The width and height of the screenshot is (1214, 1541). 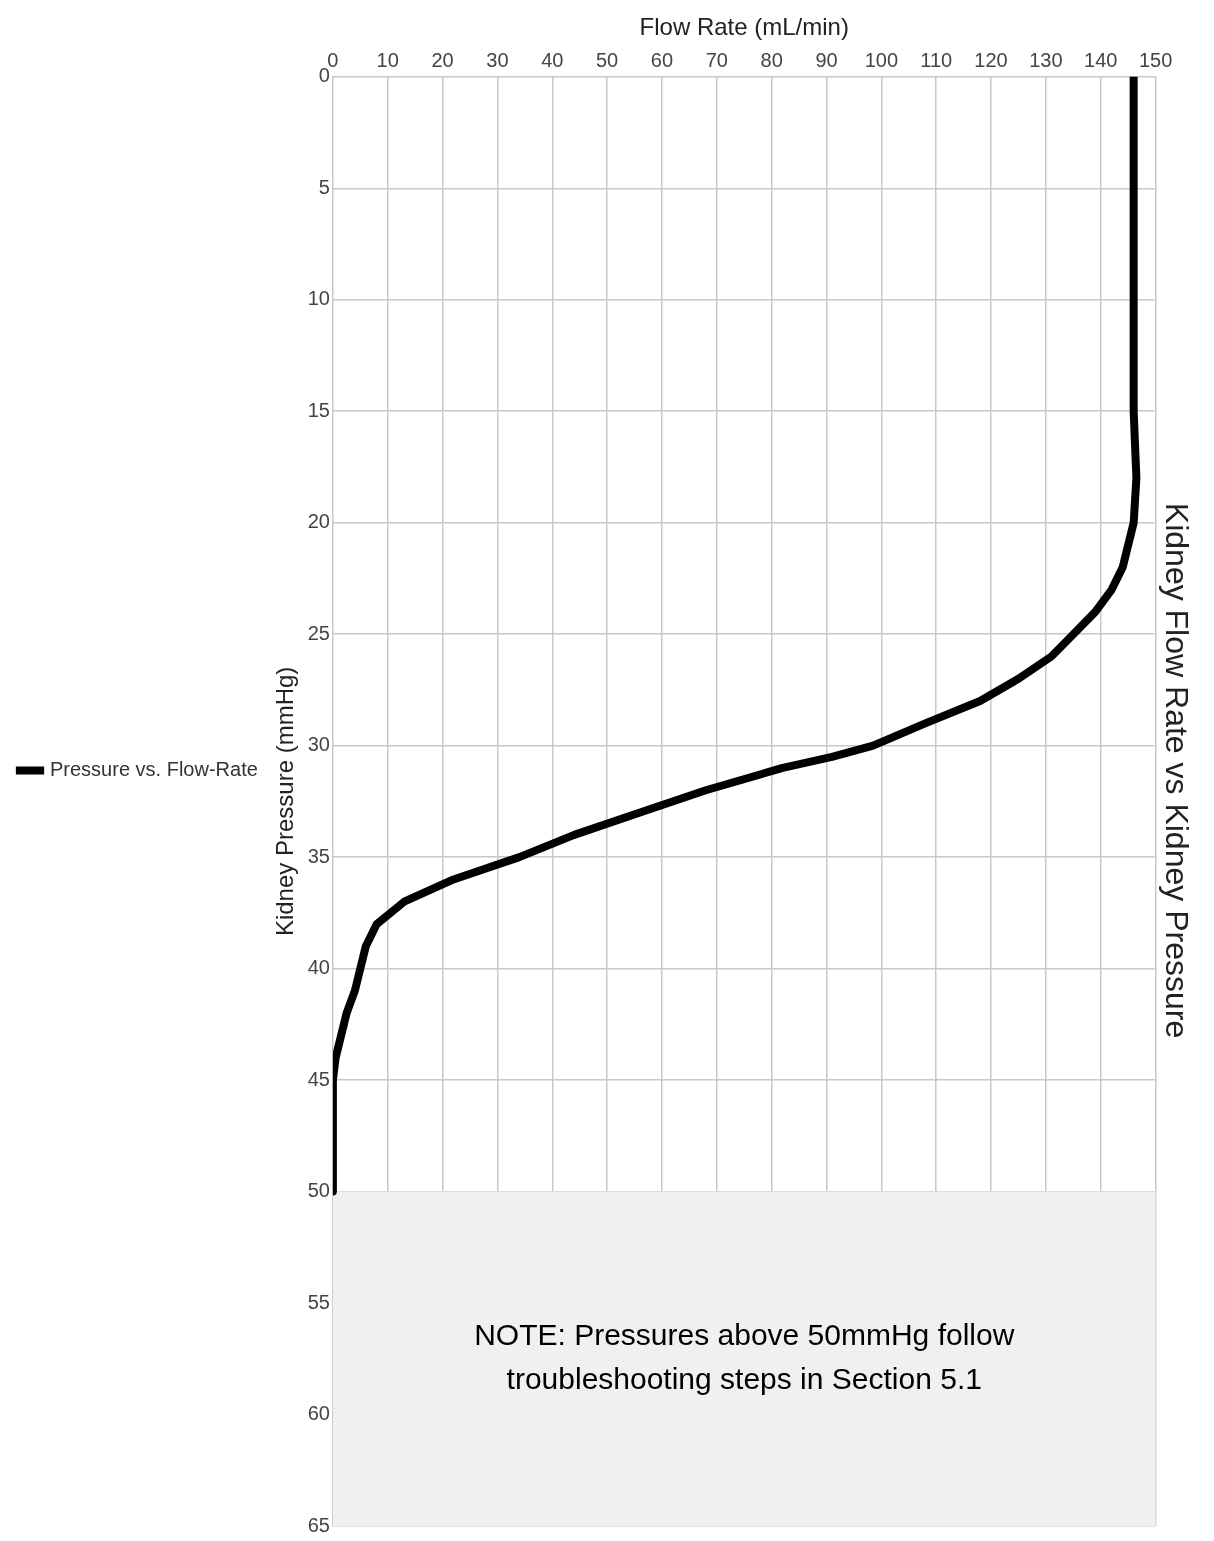 I want to click on y-tick-label: 50, so click(x=318, y=1190).